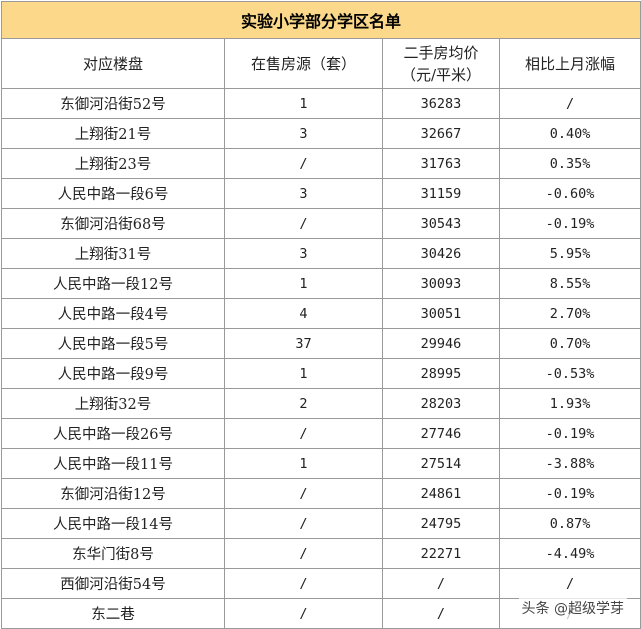 The height and width of the screenshot is (629, 641). Describe the element at coordinates (303, 343) in the screenshot. I see `cell-listings: 37` at that location.